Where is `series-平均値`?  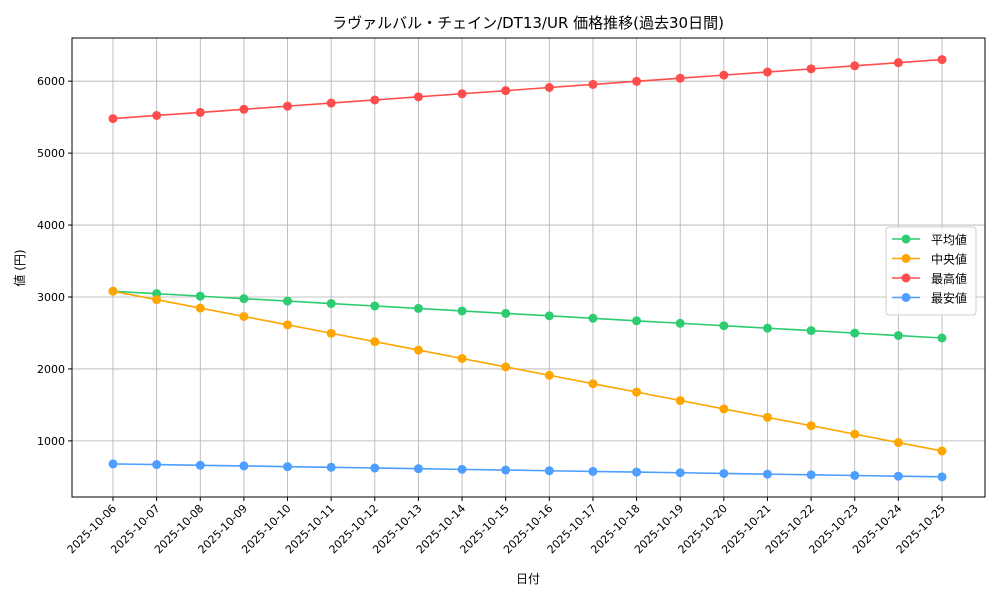
series-平均値 is located at coordinates (527, 314).